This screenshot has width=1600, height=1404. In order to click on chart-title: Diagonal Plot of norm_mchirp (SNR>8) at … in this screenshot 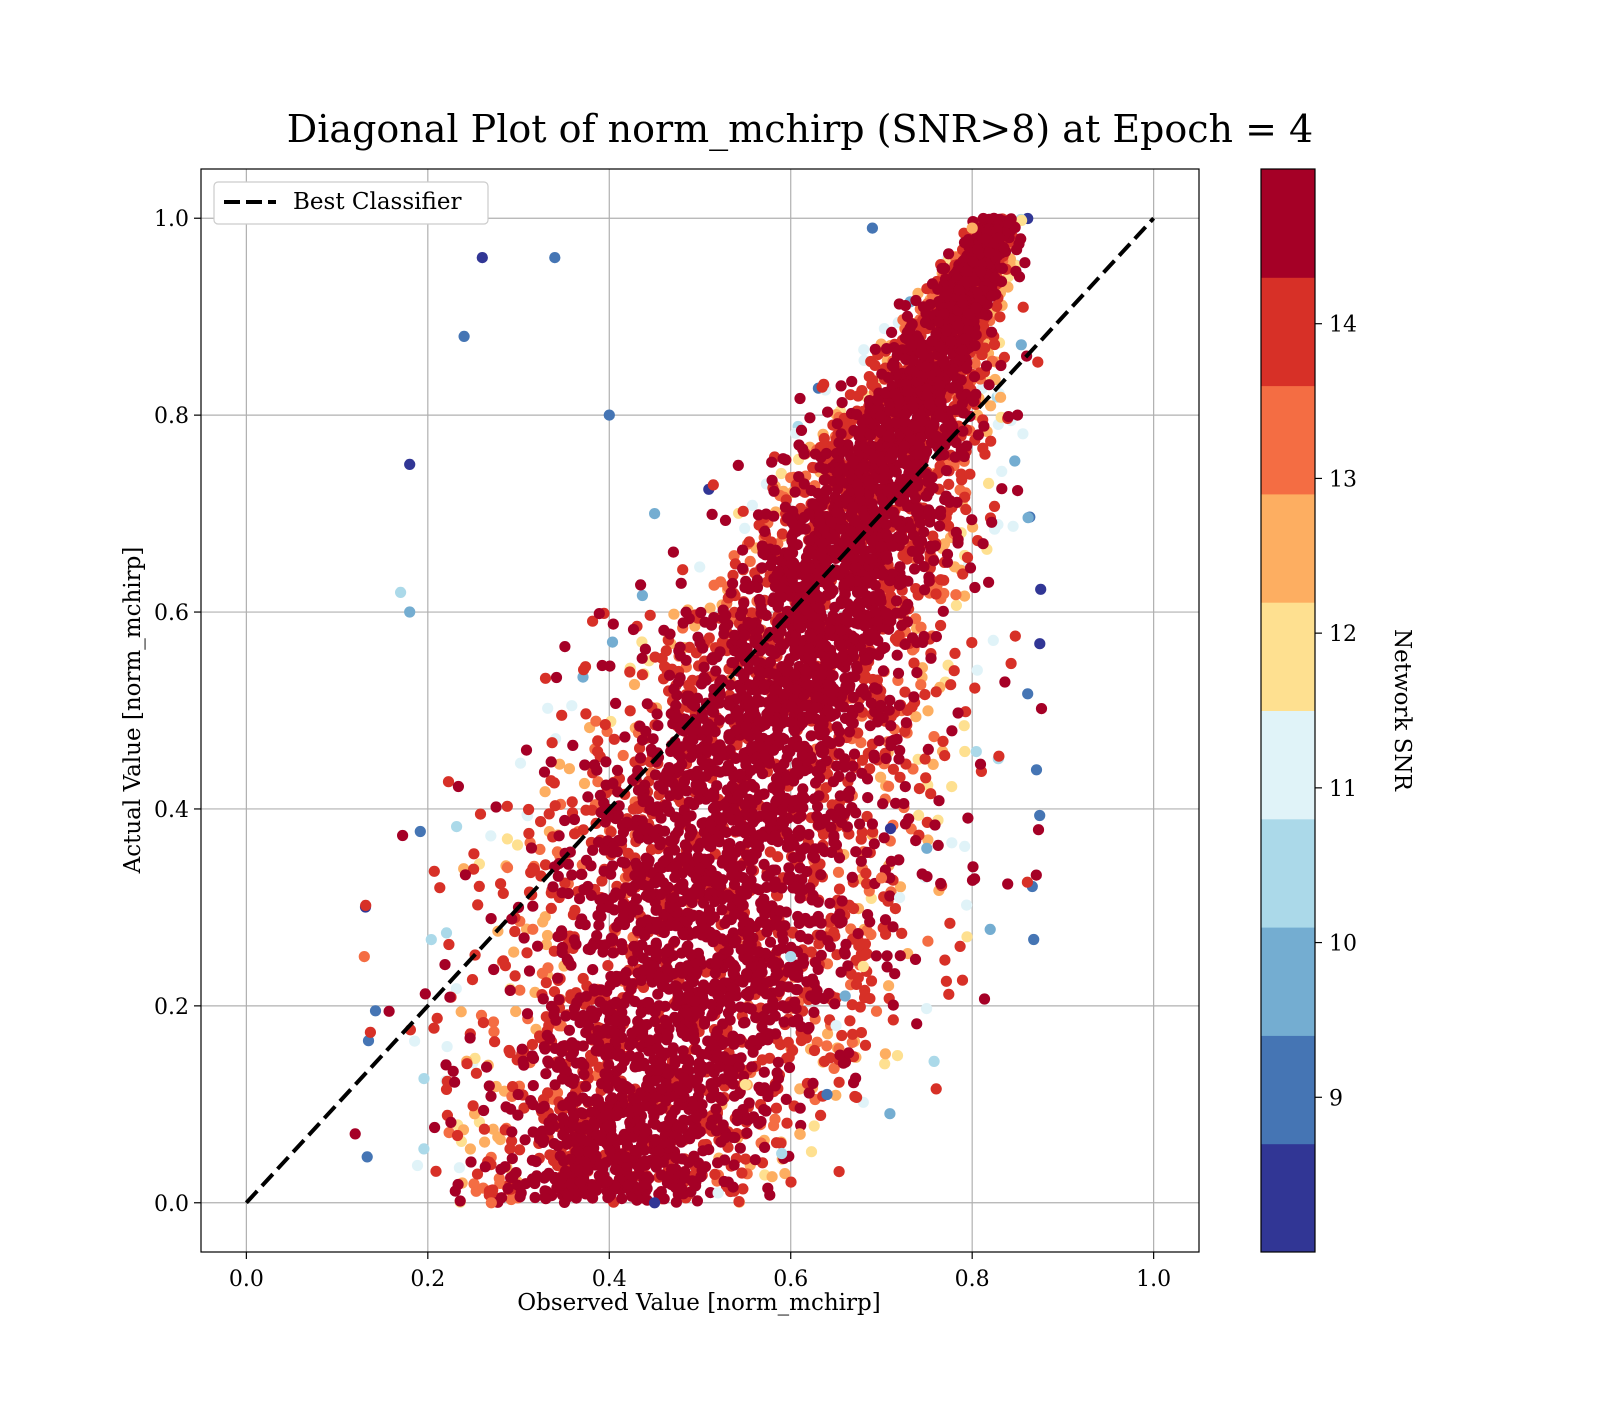, I will do `click(800, 129)`.